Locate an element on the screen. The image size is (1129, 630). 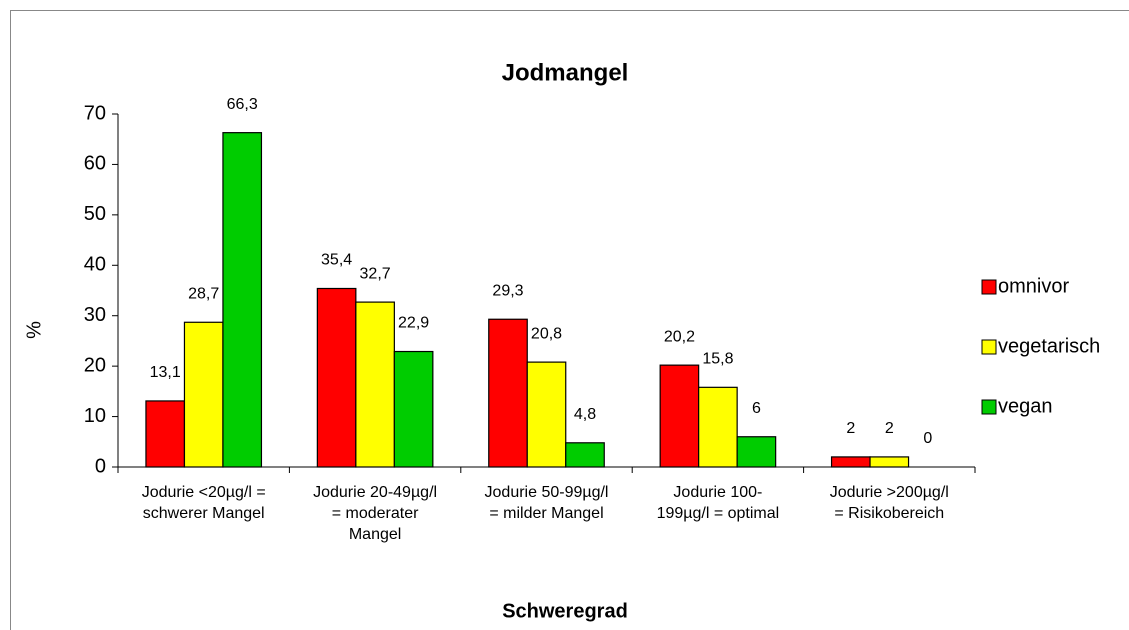
x-tick-label: Jodurie 50-99µg/l = milder Mangel is located at coordinates (547, 503).